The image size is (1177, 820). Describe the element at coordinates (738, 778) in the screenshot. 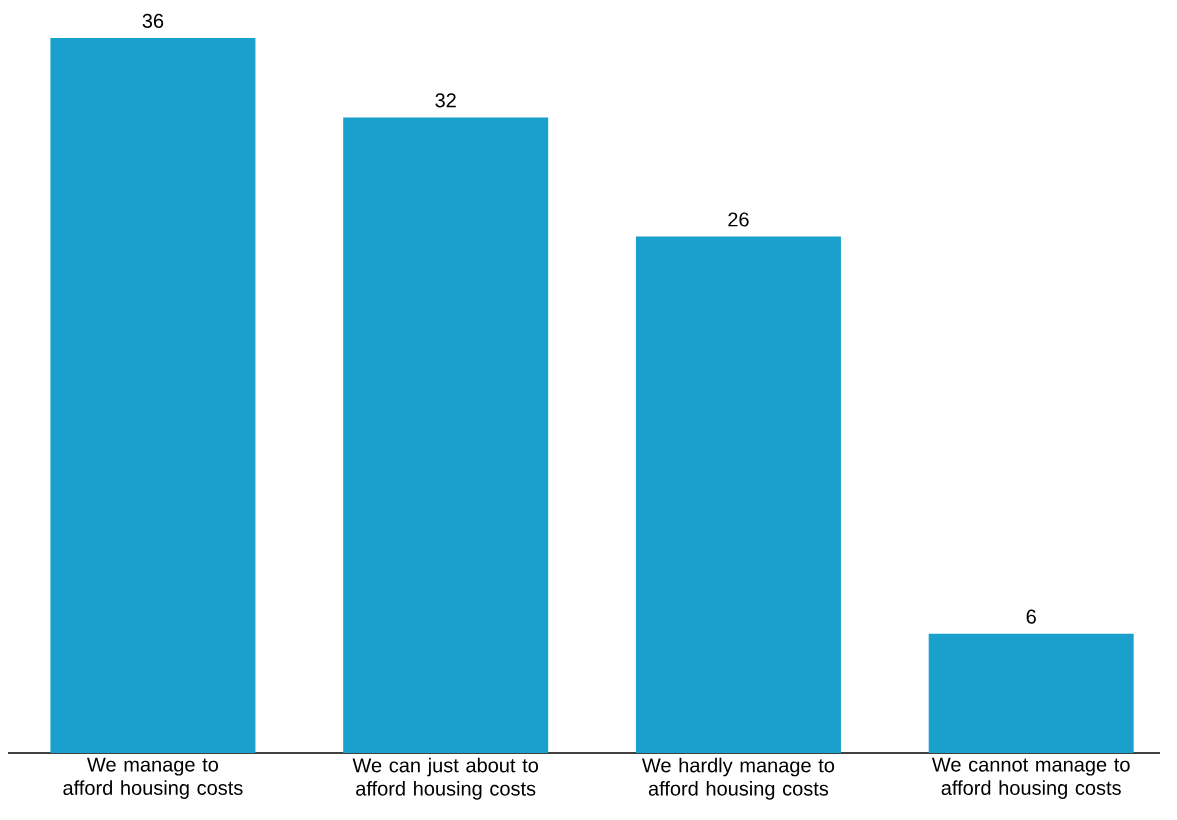

I see `x-tick-label: We hardly manage to afford housing costs` at that location.